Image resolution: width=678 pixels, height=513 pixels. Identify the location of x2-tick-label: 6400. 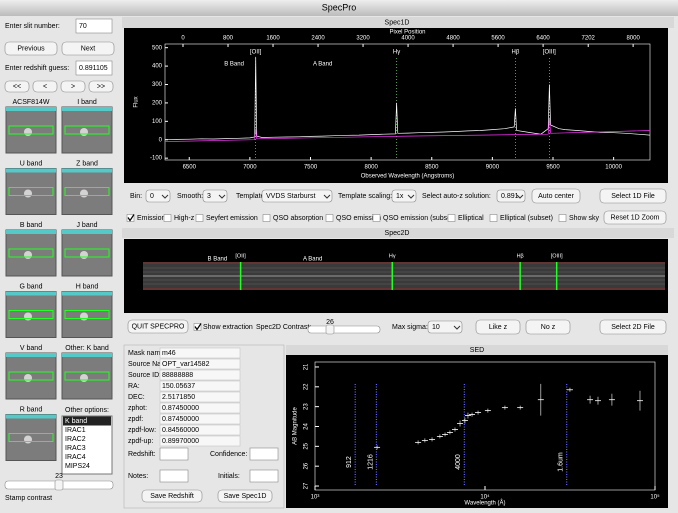
(543, 39).